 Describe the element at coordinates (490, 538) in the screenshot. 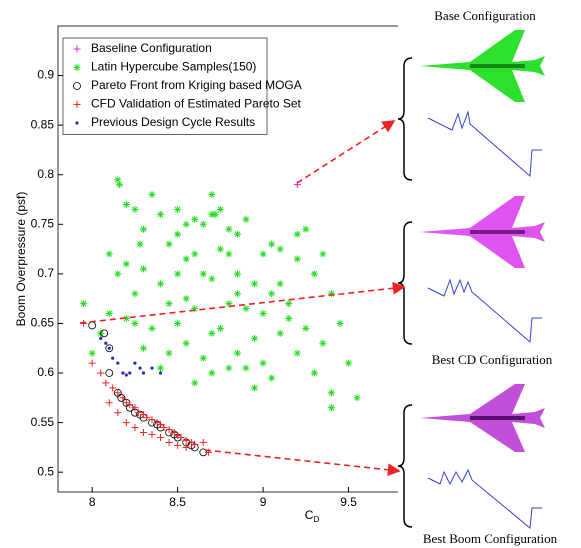

I see `inset-title: Best Boom Configuration` at that location.